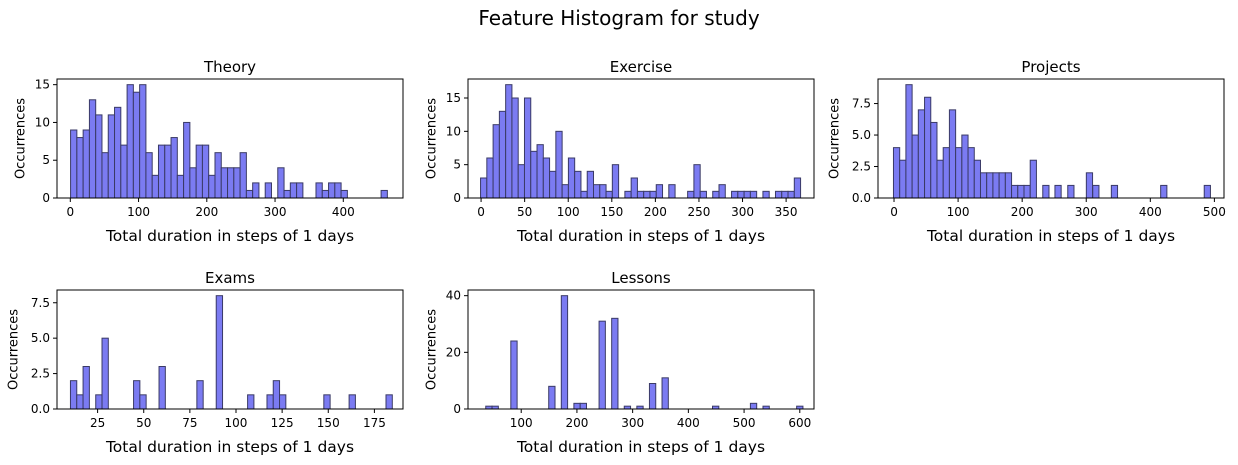 The width and height of the screenshot is (1238, 465). Describe the element at coordinates (453, 296) in the screenshot. I see `y-tick-label: 40` at that location.